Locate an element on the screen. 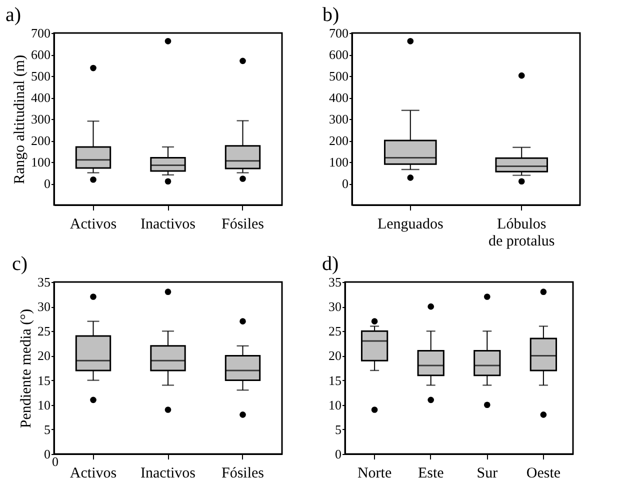  y-axis-title: Rango altitudinal (m) is located at coordinates (20, 119).